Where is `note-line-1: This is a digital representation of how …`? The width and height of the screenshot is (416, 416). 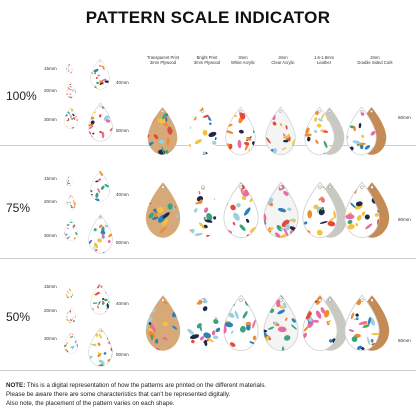 note-line-1: This is a digital representation of how … is located at coordinates (146, 385).